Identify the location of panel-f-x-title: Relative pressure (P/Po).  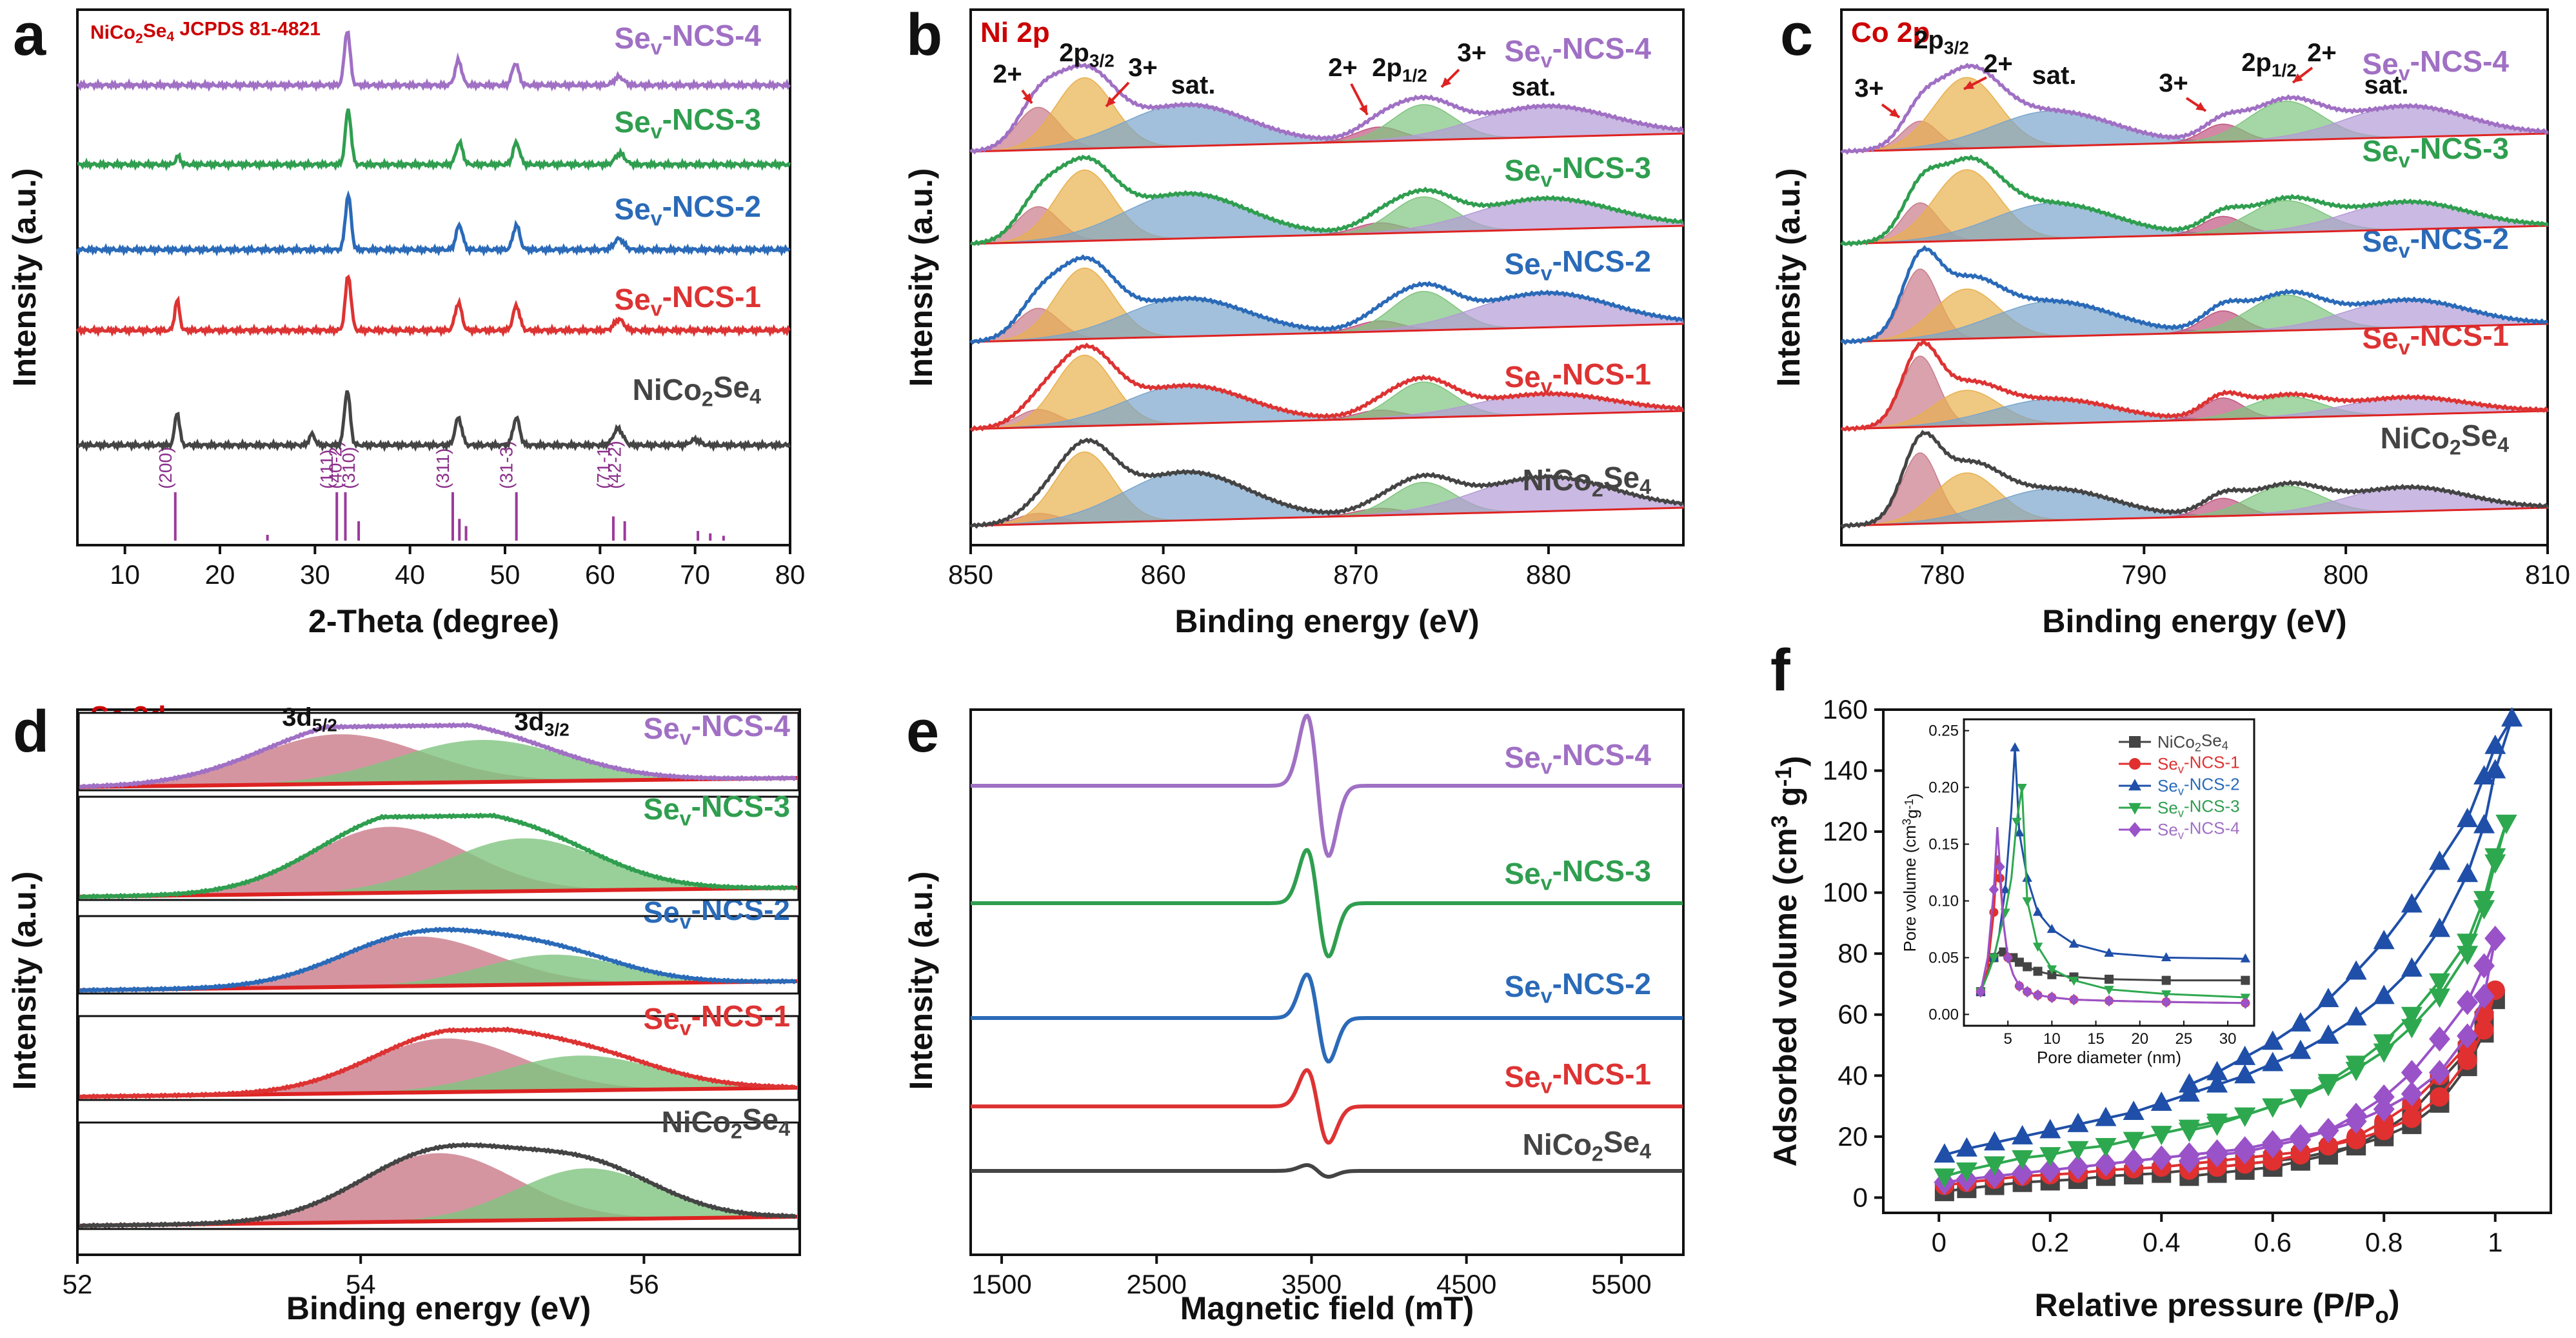
(2216, 1306).